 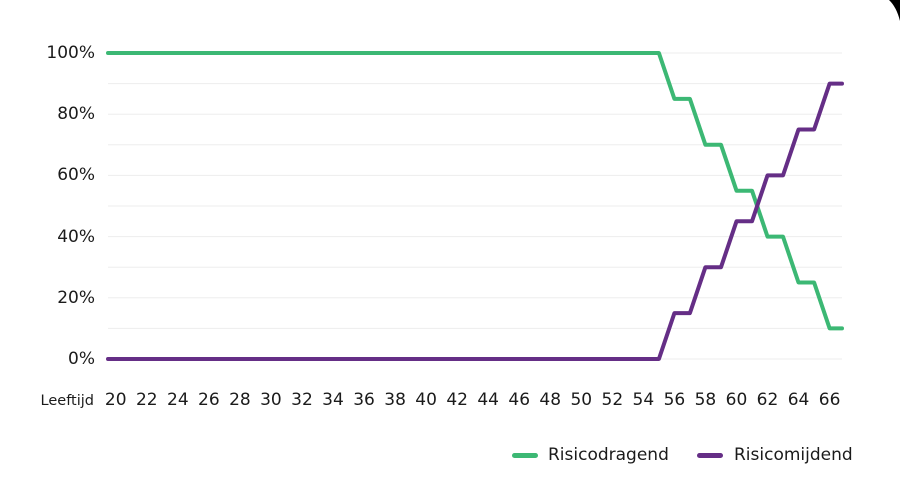 What do you see at coordinates (302, 400) in the screenshot?
I see `x-tick-label: 32` at bounding box center [302, 400].